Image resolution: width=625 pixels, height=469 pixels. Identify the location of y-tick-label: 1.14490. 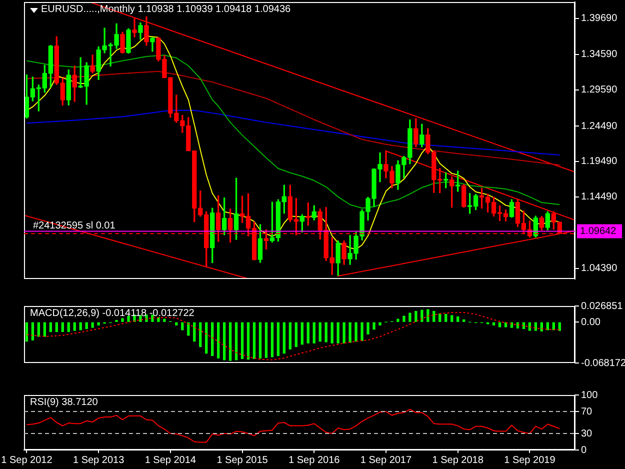
(599, 197).